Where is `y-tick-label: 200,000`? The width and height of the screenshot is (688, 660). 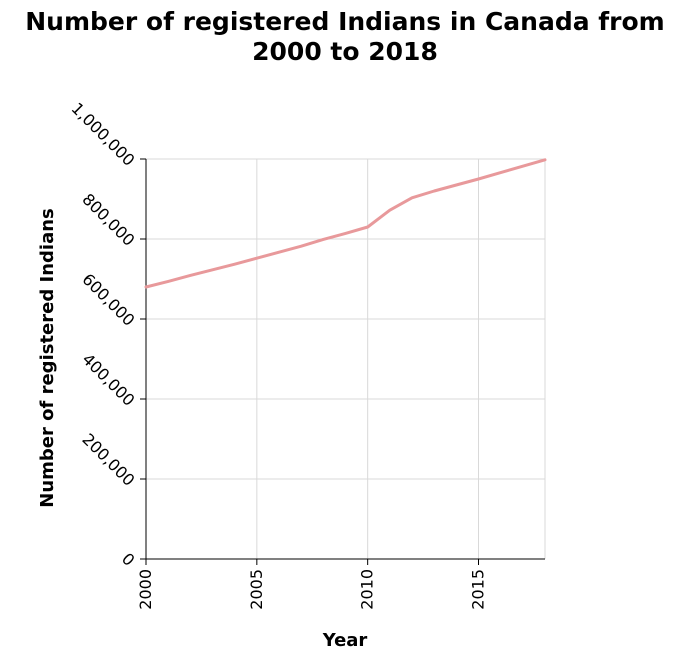 y-tick-label: 200,000 is located at coordinates (108, 460).